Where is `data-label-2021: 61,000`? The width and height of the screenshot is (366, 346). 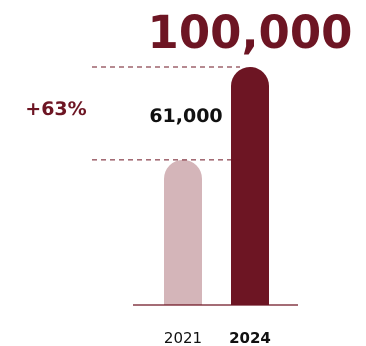
data-label-2021: 61,000 is located at coordinates (185, 116).